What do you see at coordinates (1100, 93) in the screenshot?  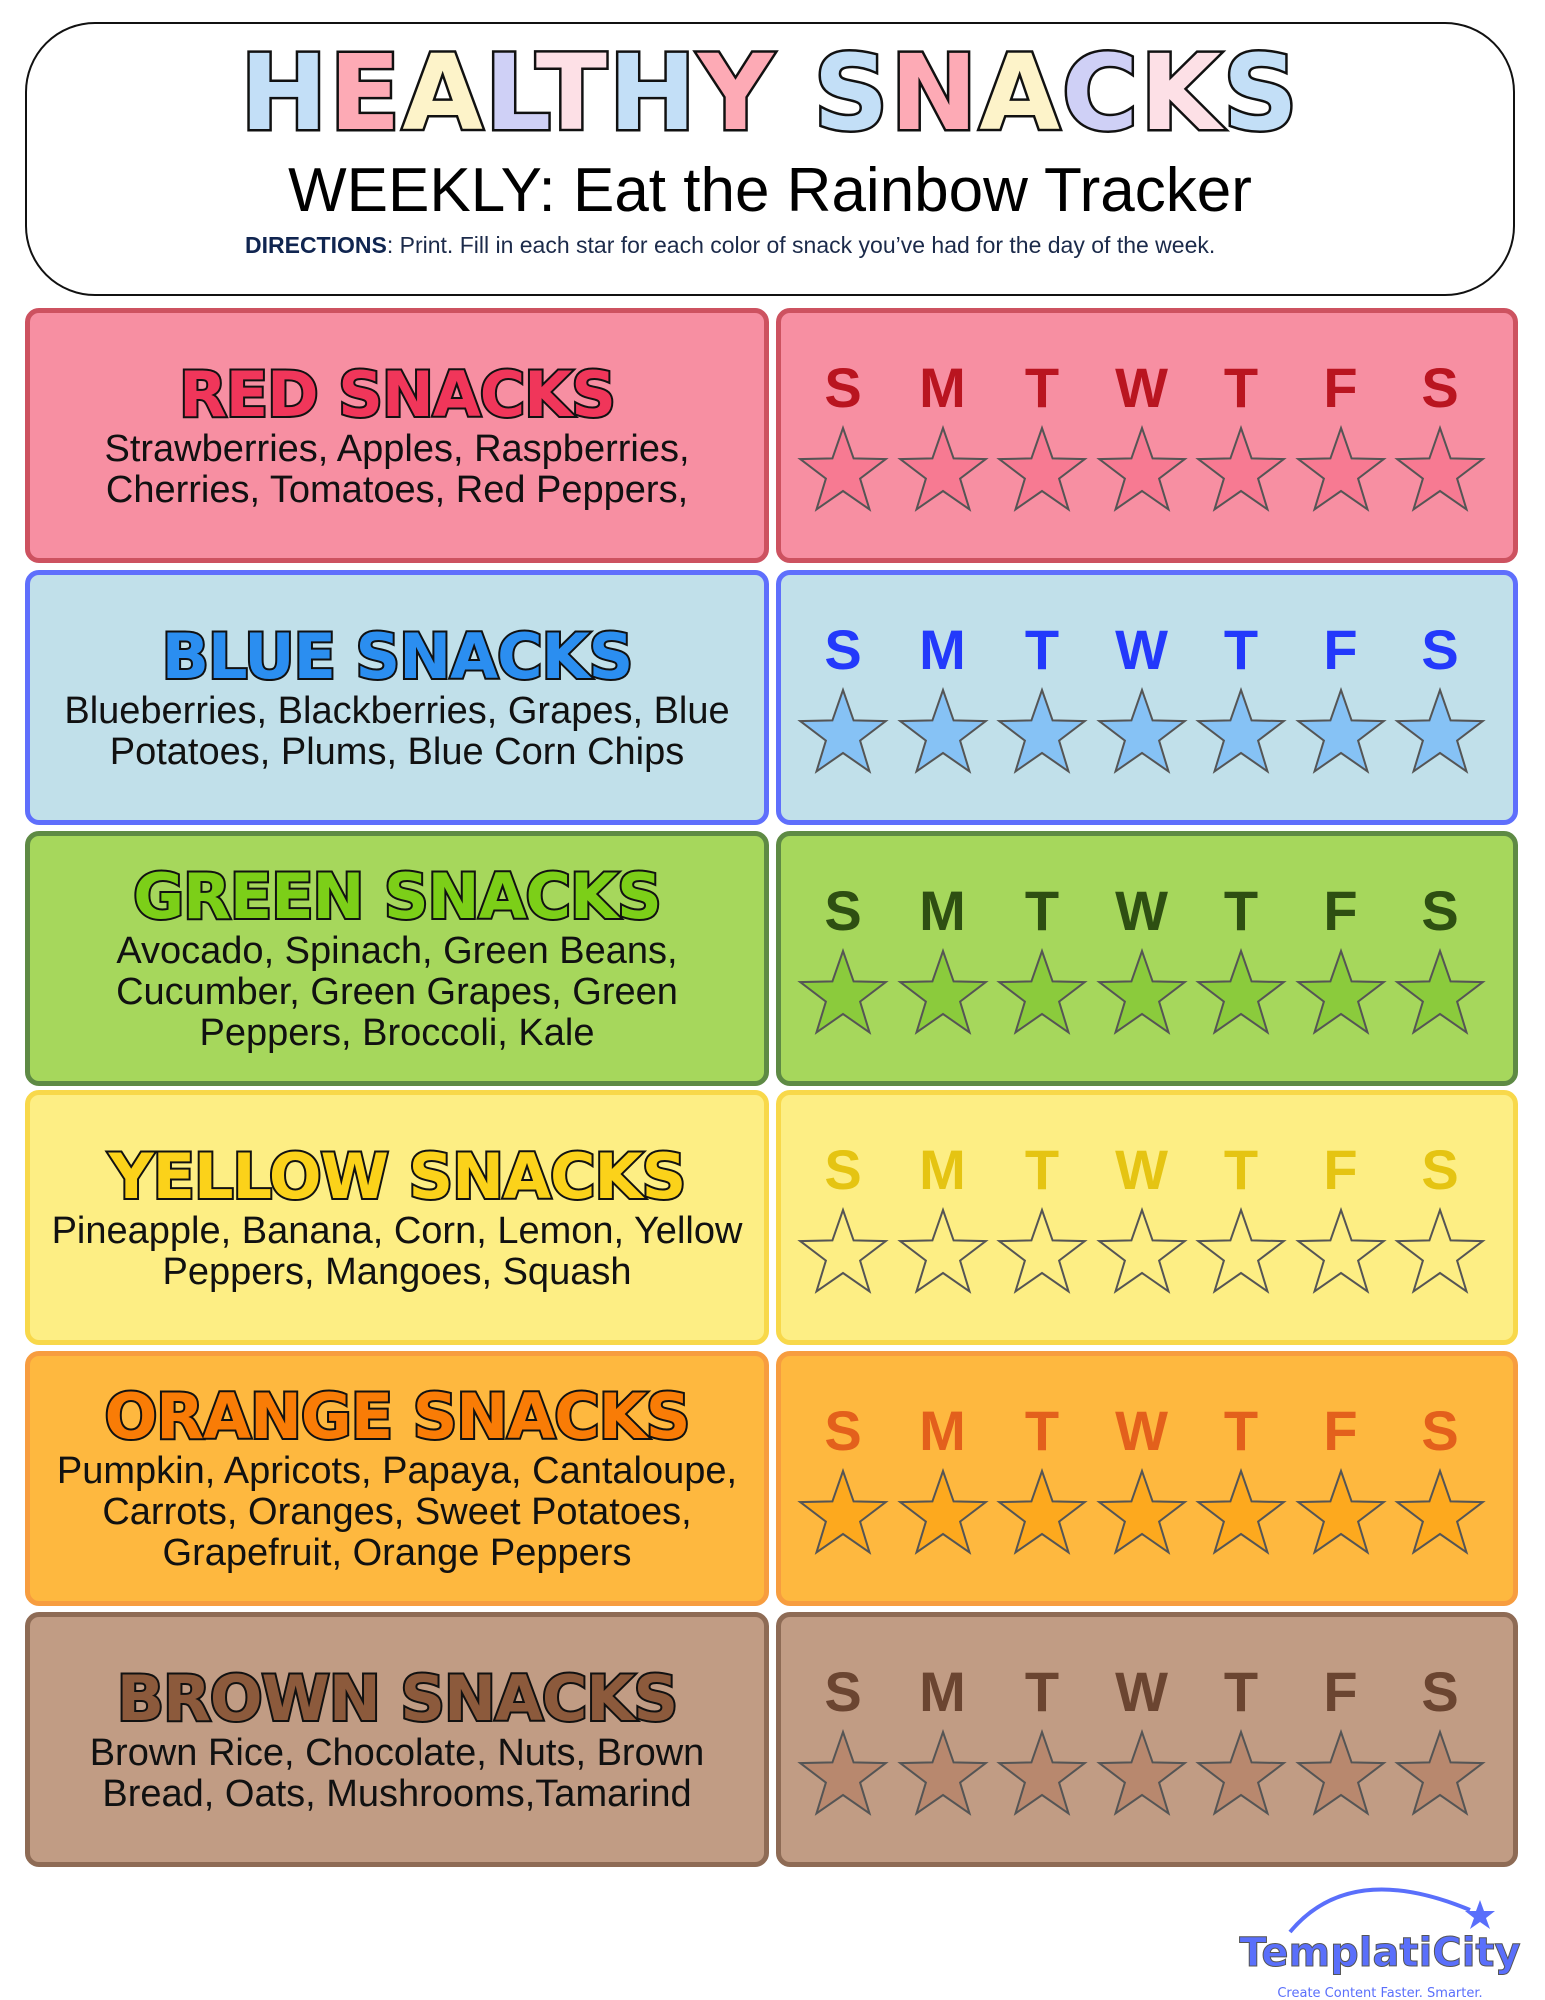 I see `title-letter: C` at bounding box center [1100, 93].